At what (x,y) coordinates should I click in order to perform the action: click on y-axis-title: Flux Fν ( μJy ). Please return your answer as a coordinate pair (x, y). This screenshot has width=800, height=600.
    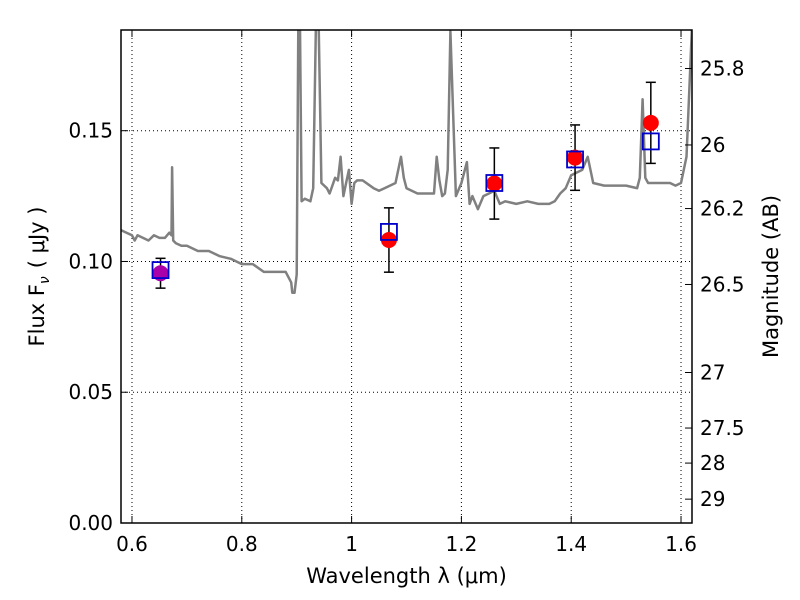
    Looking at the image, I should click on (39, 277).